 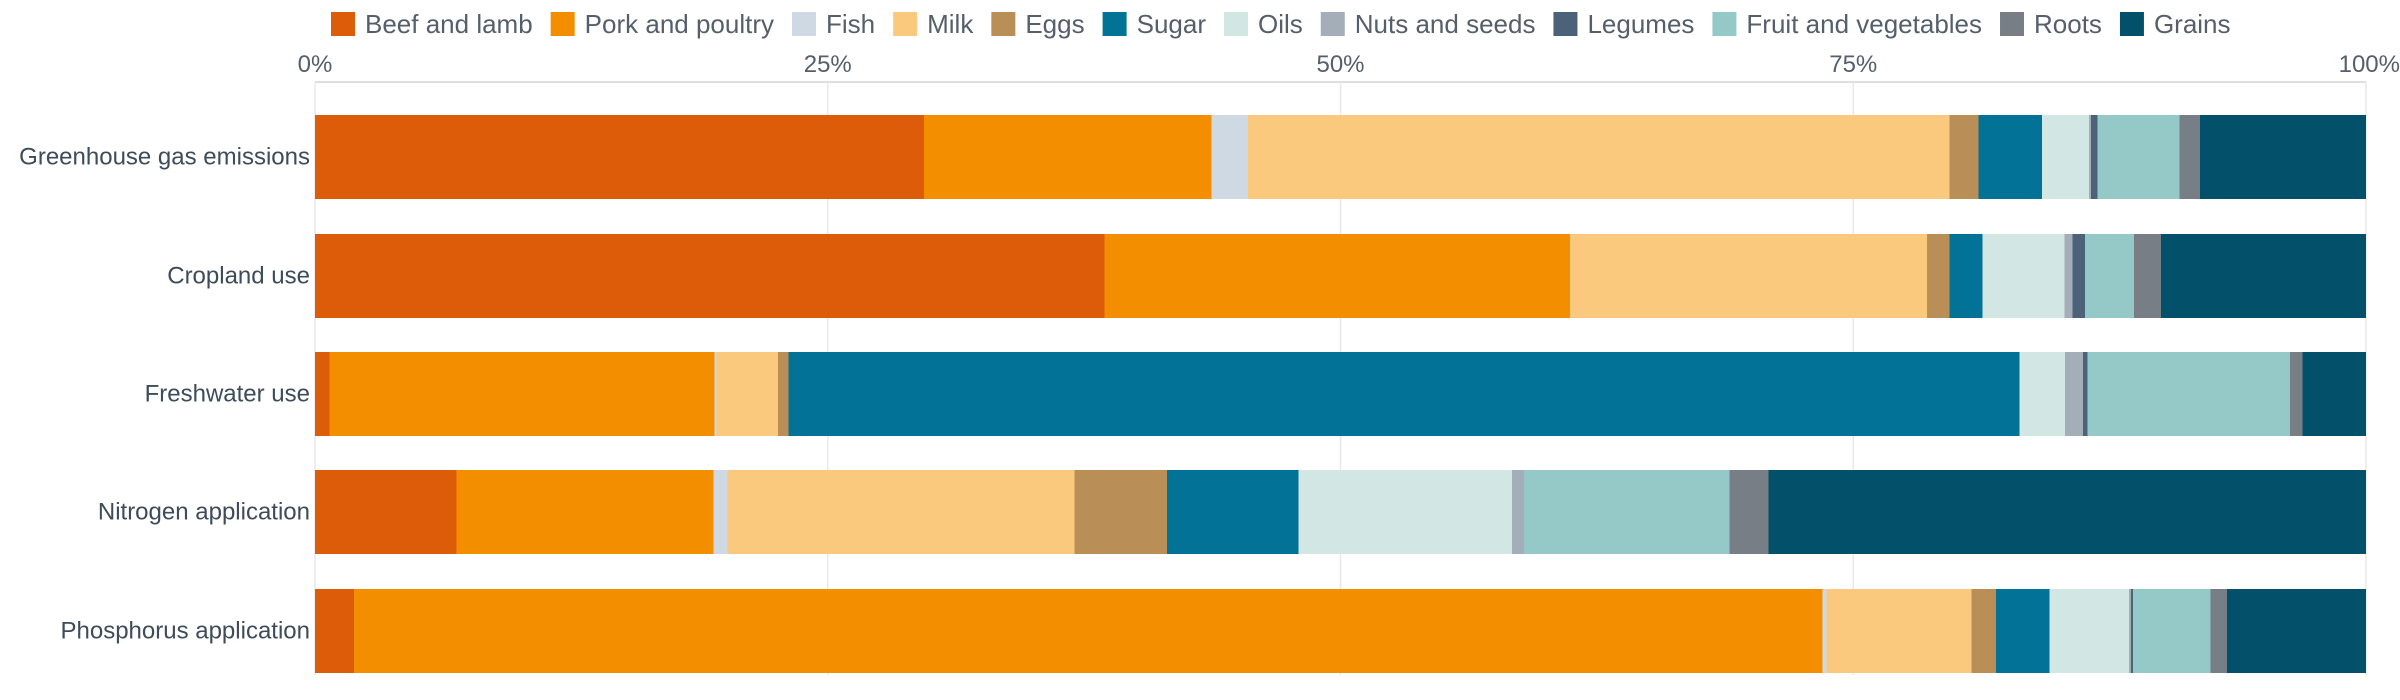 What do you see at coordinates (343, 24) in the screenshot?
I see `legend-swatch-beef-and-lamb` at bounding box center [343, 24].